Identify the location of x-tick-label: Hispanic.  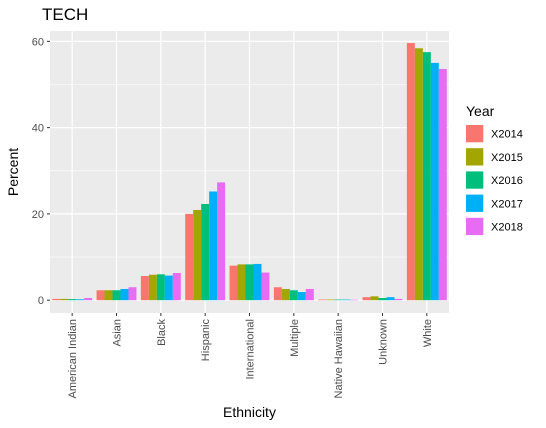
(206, 340).